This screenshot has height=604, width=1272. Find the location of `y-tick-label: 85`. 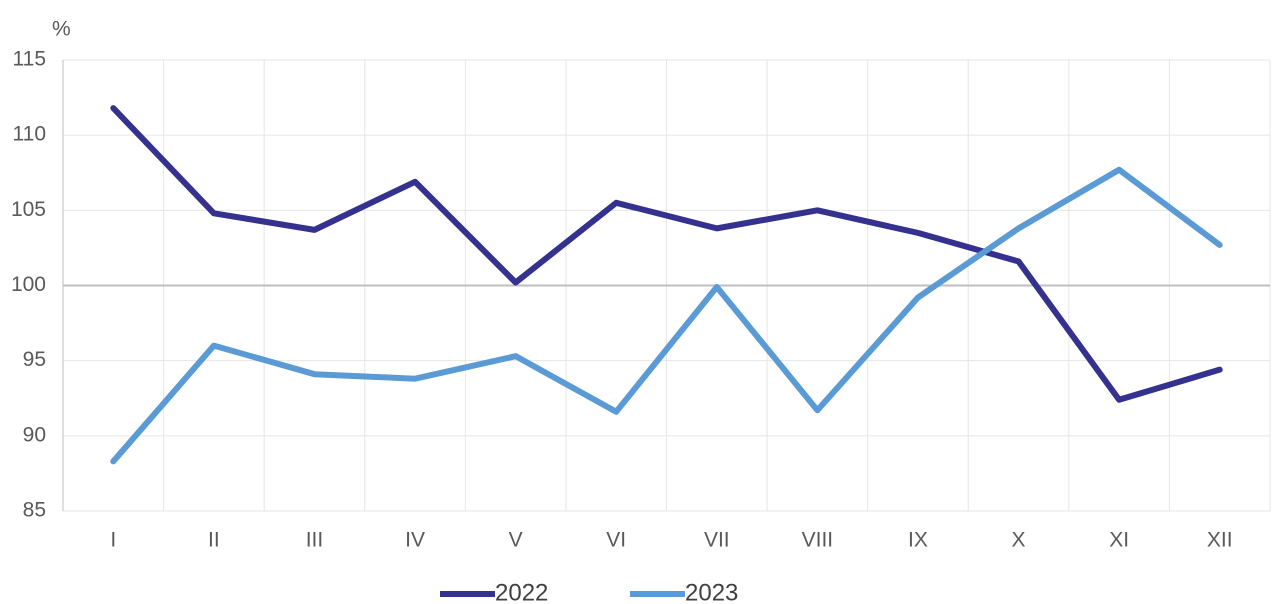

y-tick-label: 85 is located at coordinates (34, 510).